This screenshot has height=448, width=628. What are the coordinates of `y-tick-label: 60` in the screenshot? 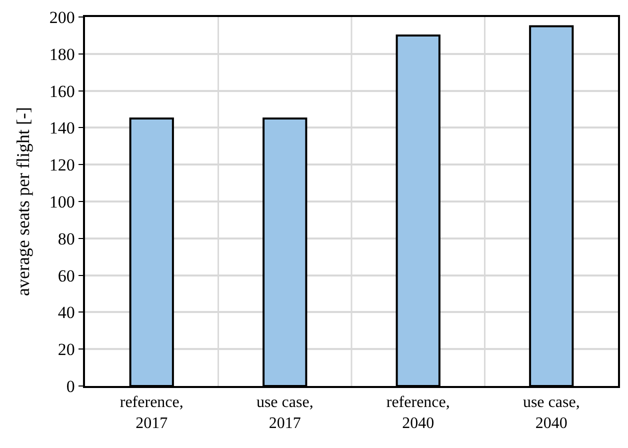 It's located at (66, 276).